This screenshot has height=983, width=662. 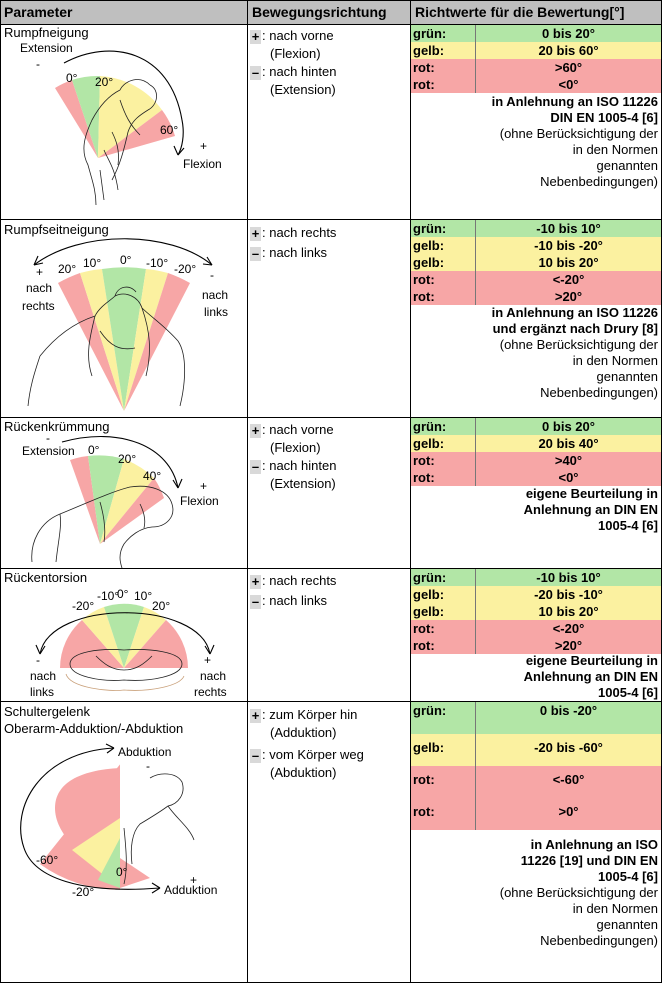 What do you see at coordinates (303, 772) in the screenshot?
I see `direction-sub: (Abduktion)` at bounding box center [303, 772].